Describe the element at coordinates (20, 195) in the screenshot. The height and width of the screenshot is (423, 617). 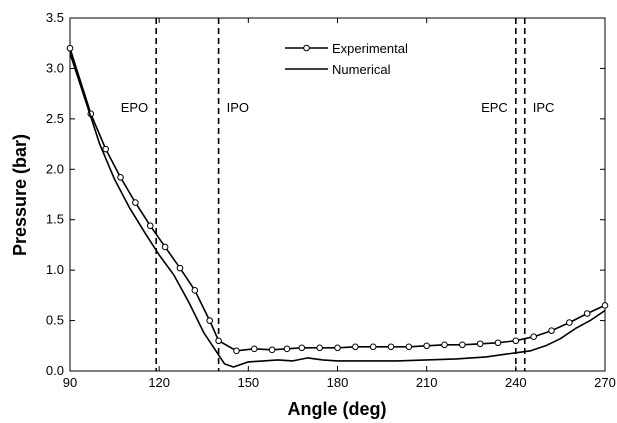
I see `y-axis-title: Pressure (bar)` at that location.